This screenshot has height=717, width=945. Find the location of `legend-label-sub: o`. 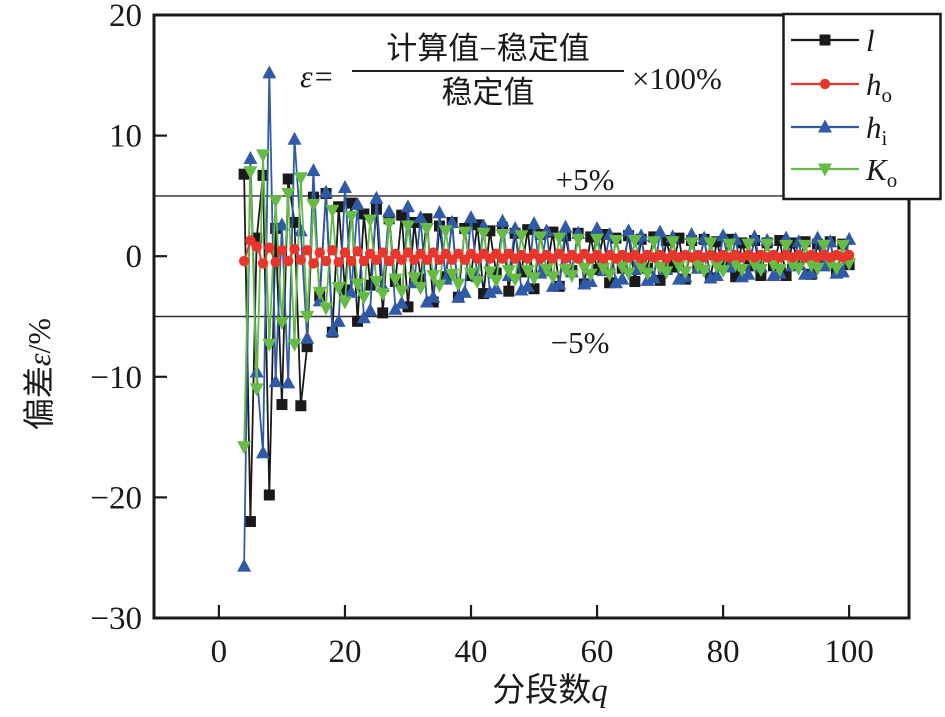

legend-label-sub: o is located at coordinates (892, 180).